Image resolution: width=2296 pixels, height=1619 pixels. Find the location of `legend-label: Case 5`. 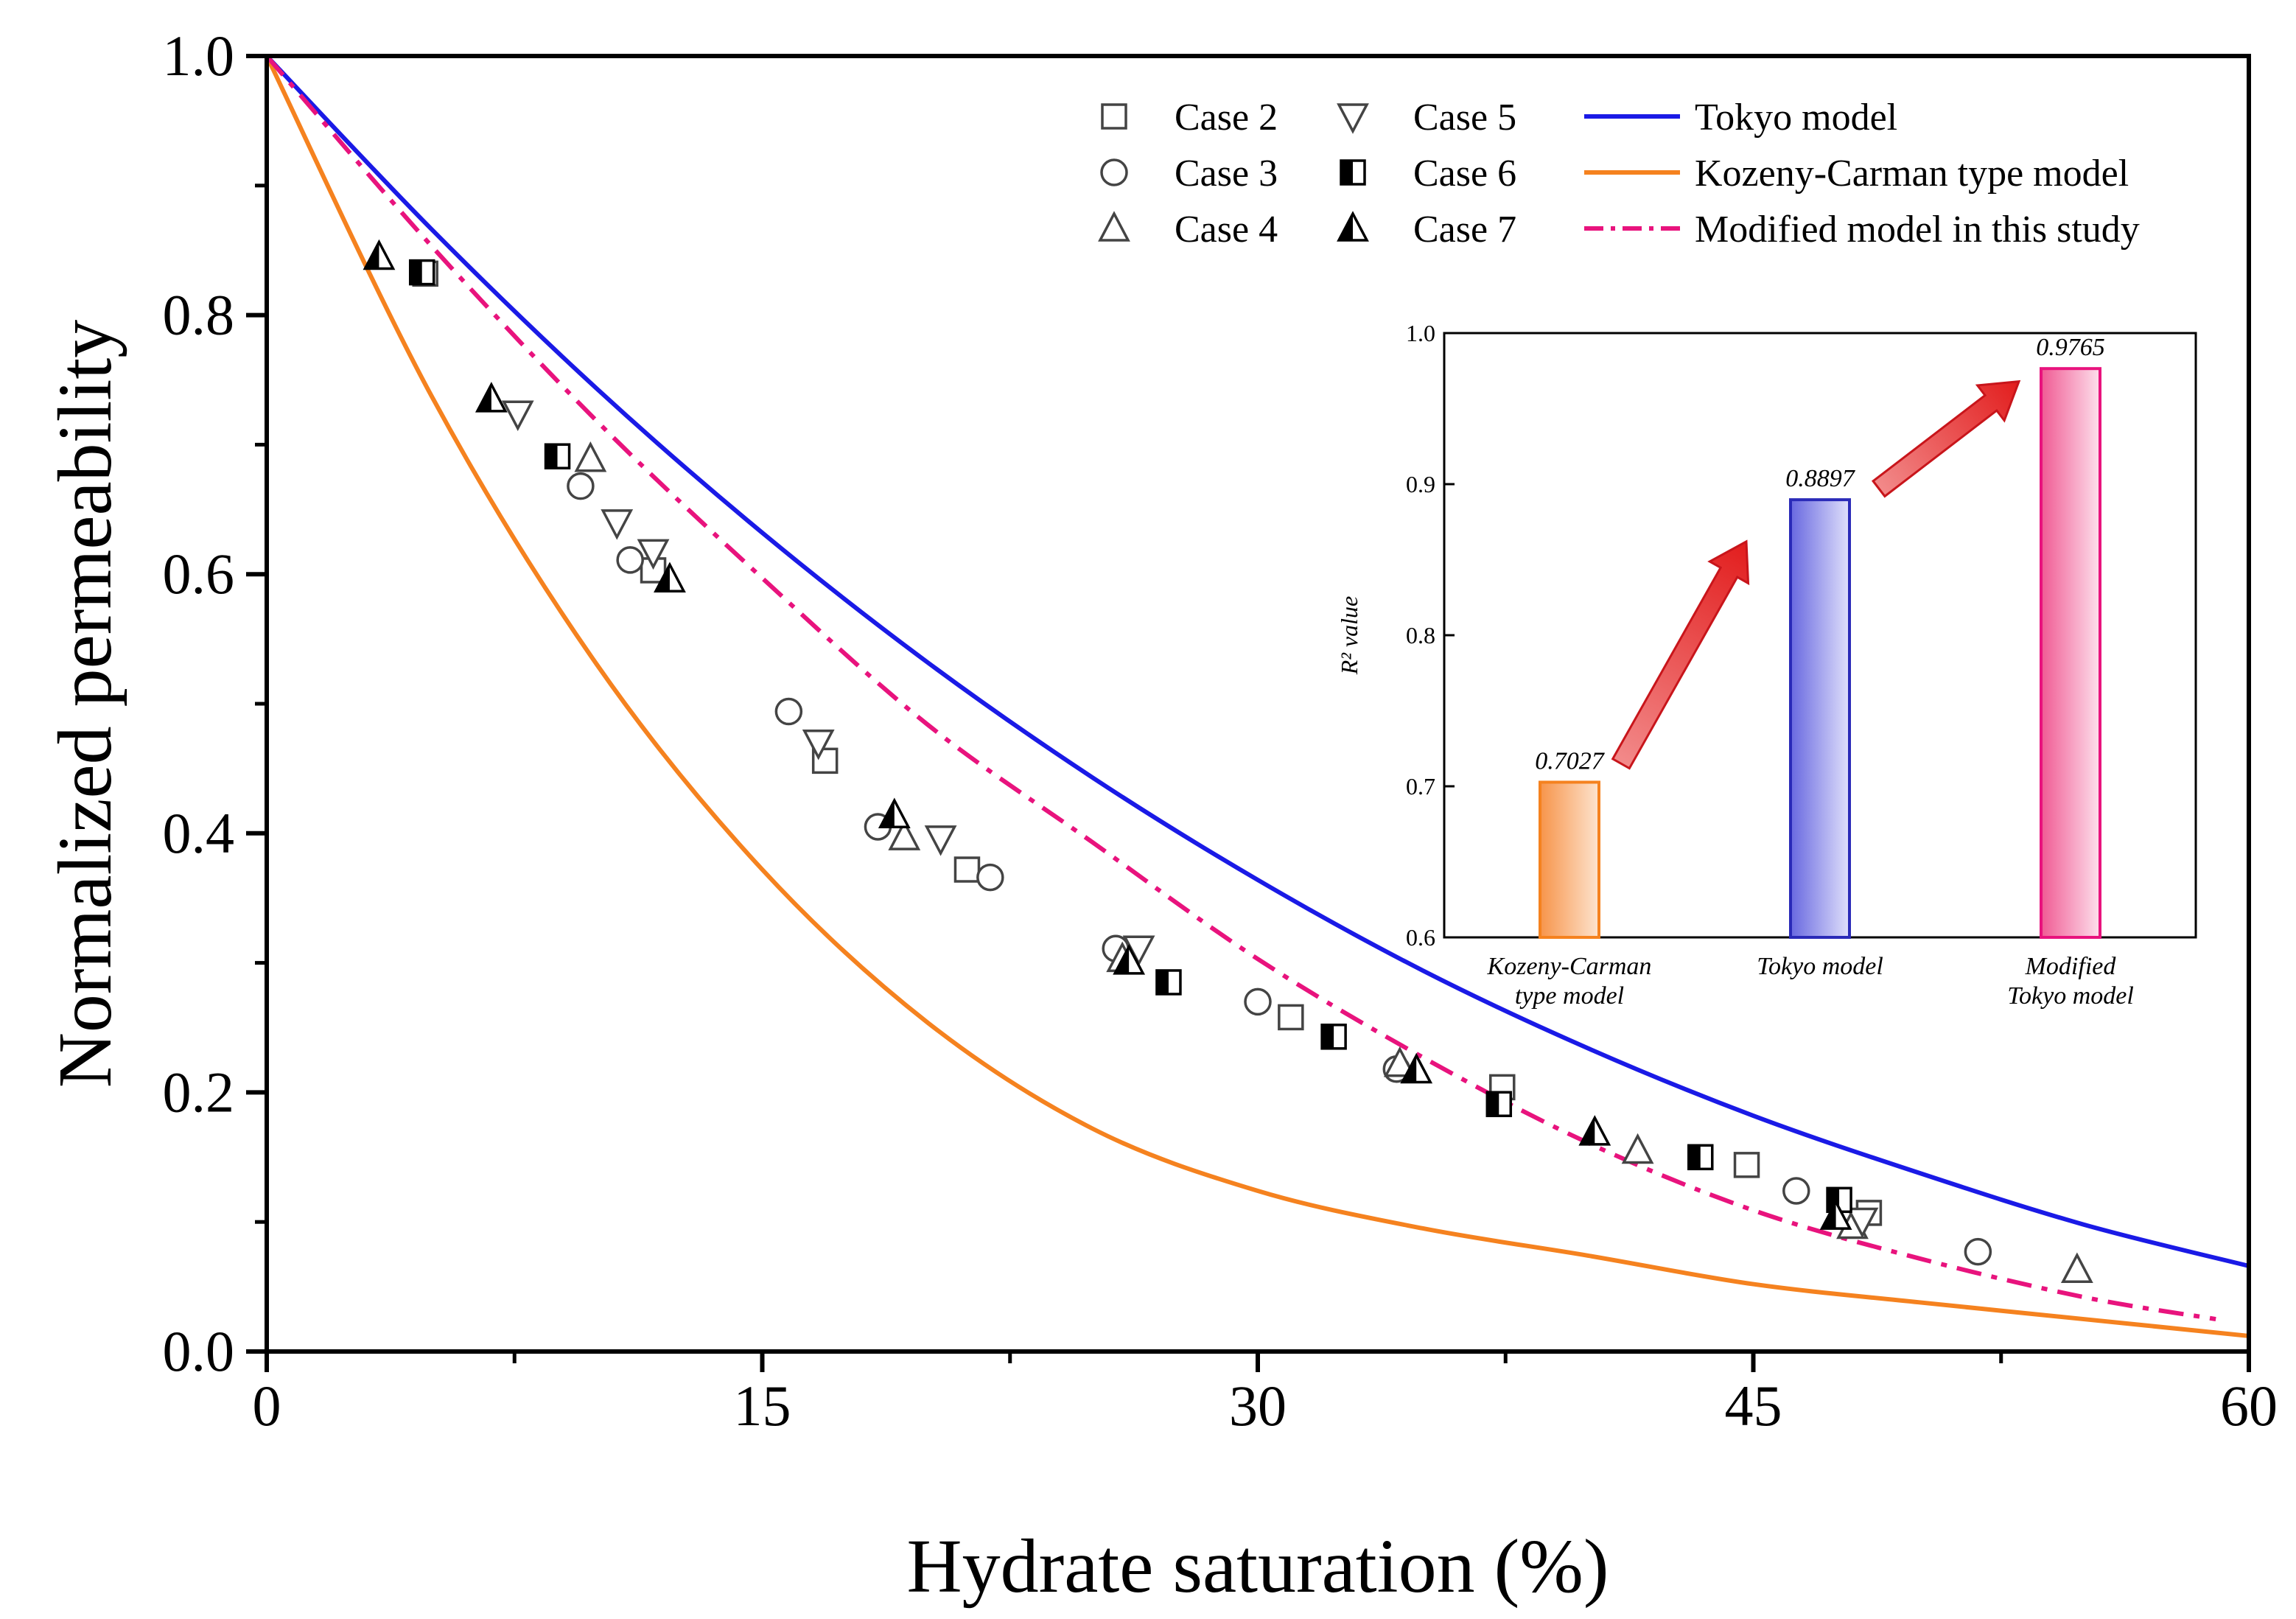

legend-label: Case 5 is located at coordinates (1464, 118).